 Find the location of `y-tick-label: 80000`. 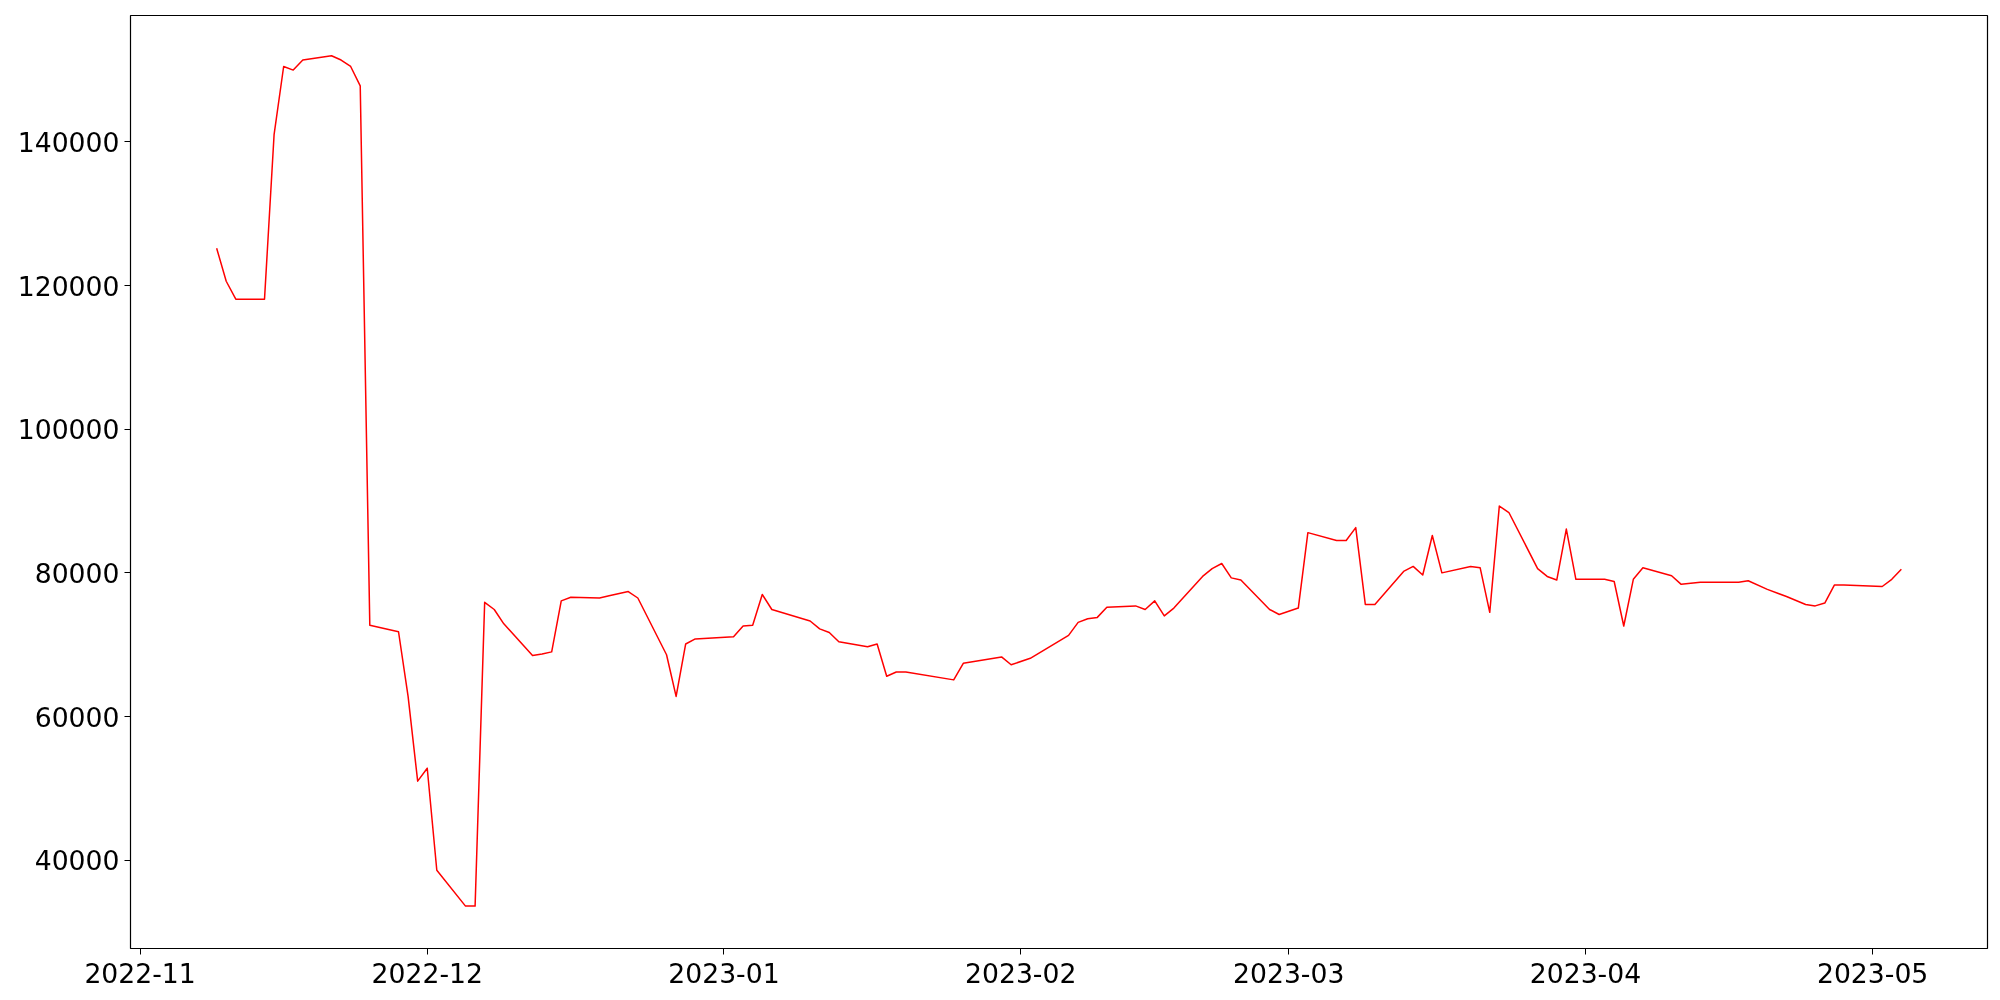

y-tick-label: 80000 is located at coordinates (77, 573).